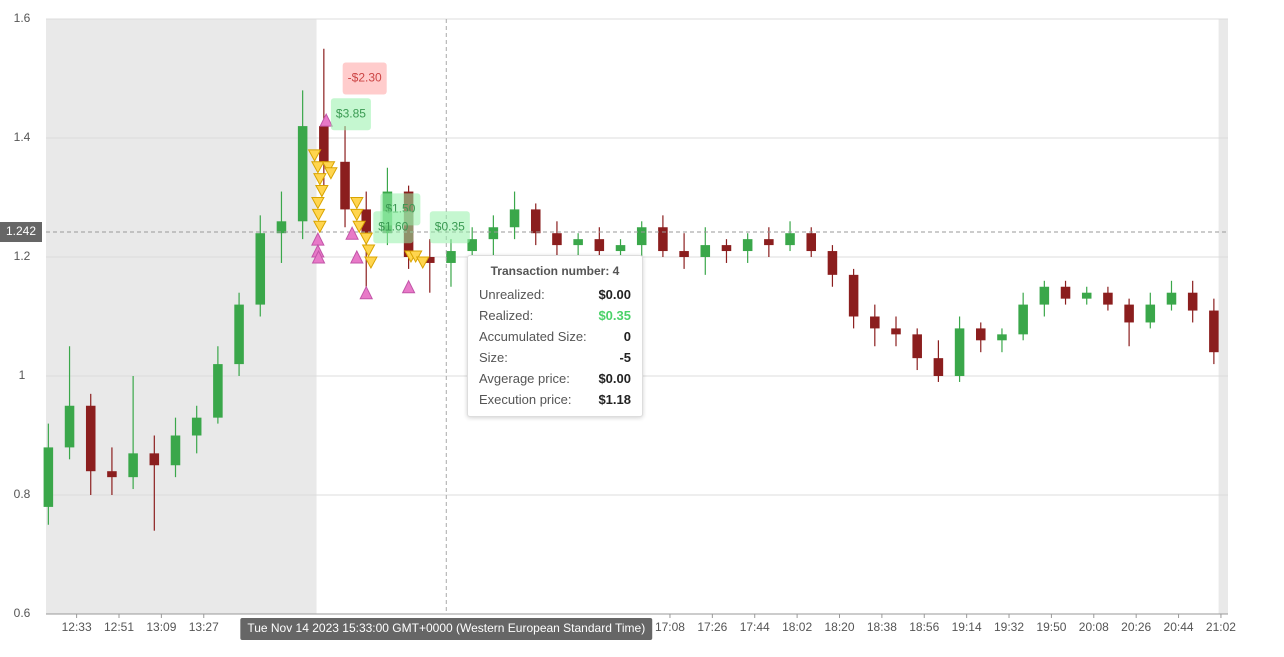 This screenshot has height=657, width=1284. Describe the element at coordinates (533, 336) in the screenshot. I see `tooltip-label: Accumulated Size:` at that location.